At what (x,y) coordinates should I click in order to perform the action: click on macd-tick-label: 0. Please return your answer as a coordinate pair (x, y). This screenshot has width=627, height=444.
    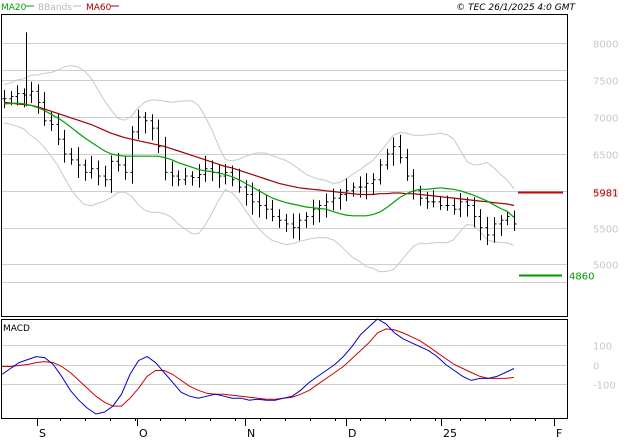
    Looking at the image, I should click on (596, 367).